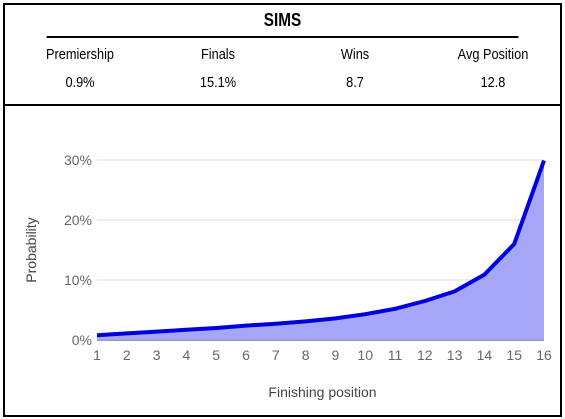  I want to click on card-title: SIMS, so click(282, 21).